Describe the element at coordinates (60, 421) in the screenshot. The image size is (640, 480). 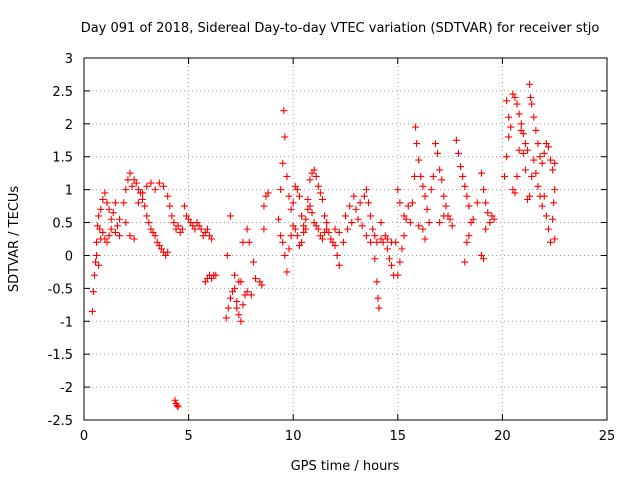
I see `y-tick-label: -2.5` at that location.